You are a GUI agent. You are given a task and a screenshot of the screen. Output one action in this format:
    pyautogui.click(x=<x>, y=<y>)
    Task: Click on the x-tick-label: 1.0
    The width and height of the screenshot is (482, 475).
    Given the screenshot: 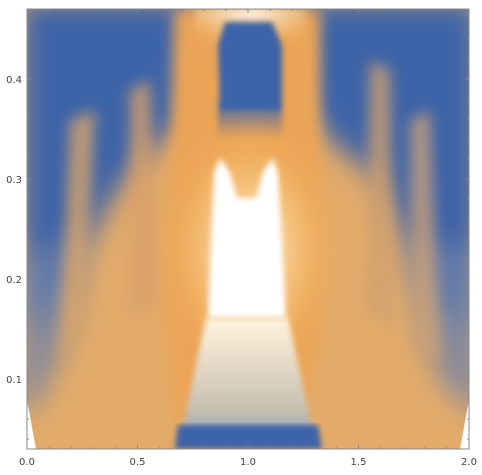 What is the action you would take?
    pyautogui.click(x=248, y=462)
    